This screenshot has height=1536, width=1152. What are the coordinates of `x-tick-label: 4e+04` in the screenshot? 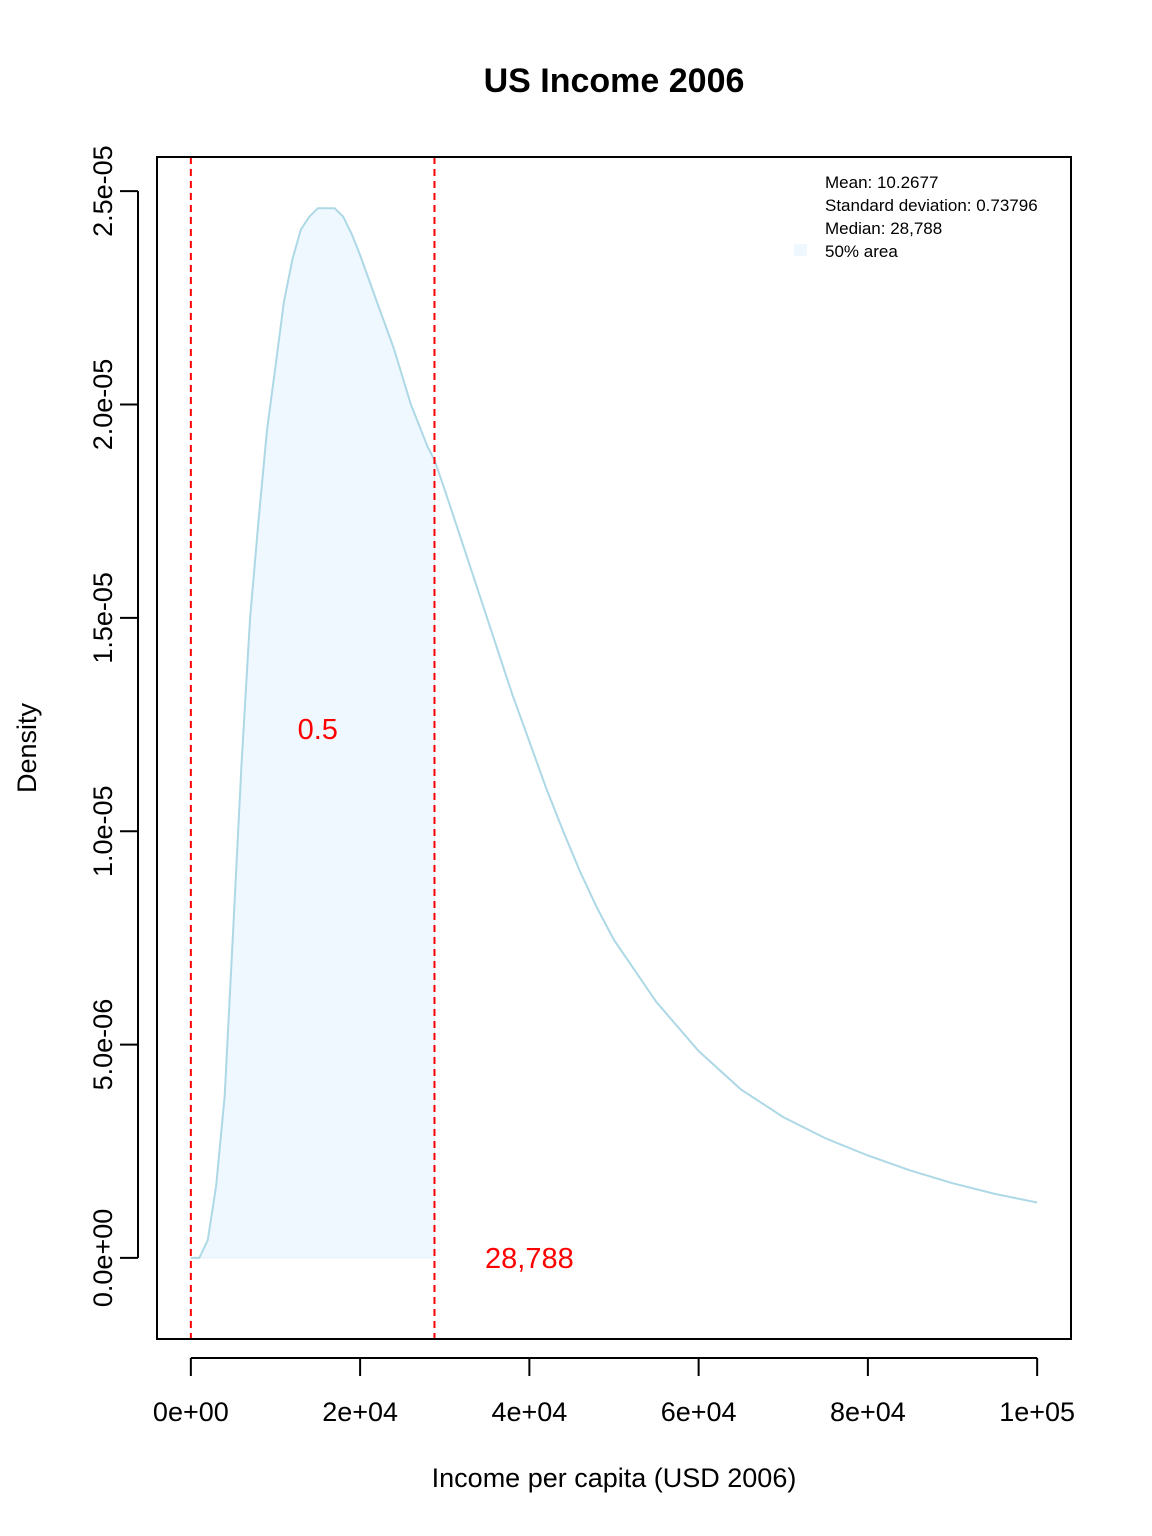 It's located at (529, 1412).